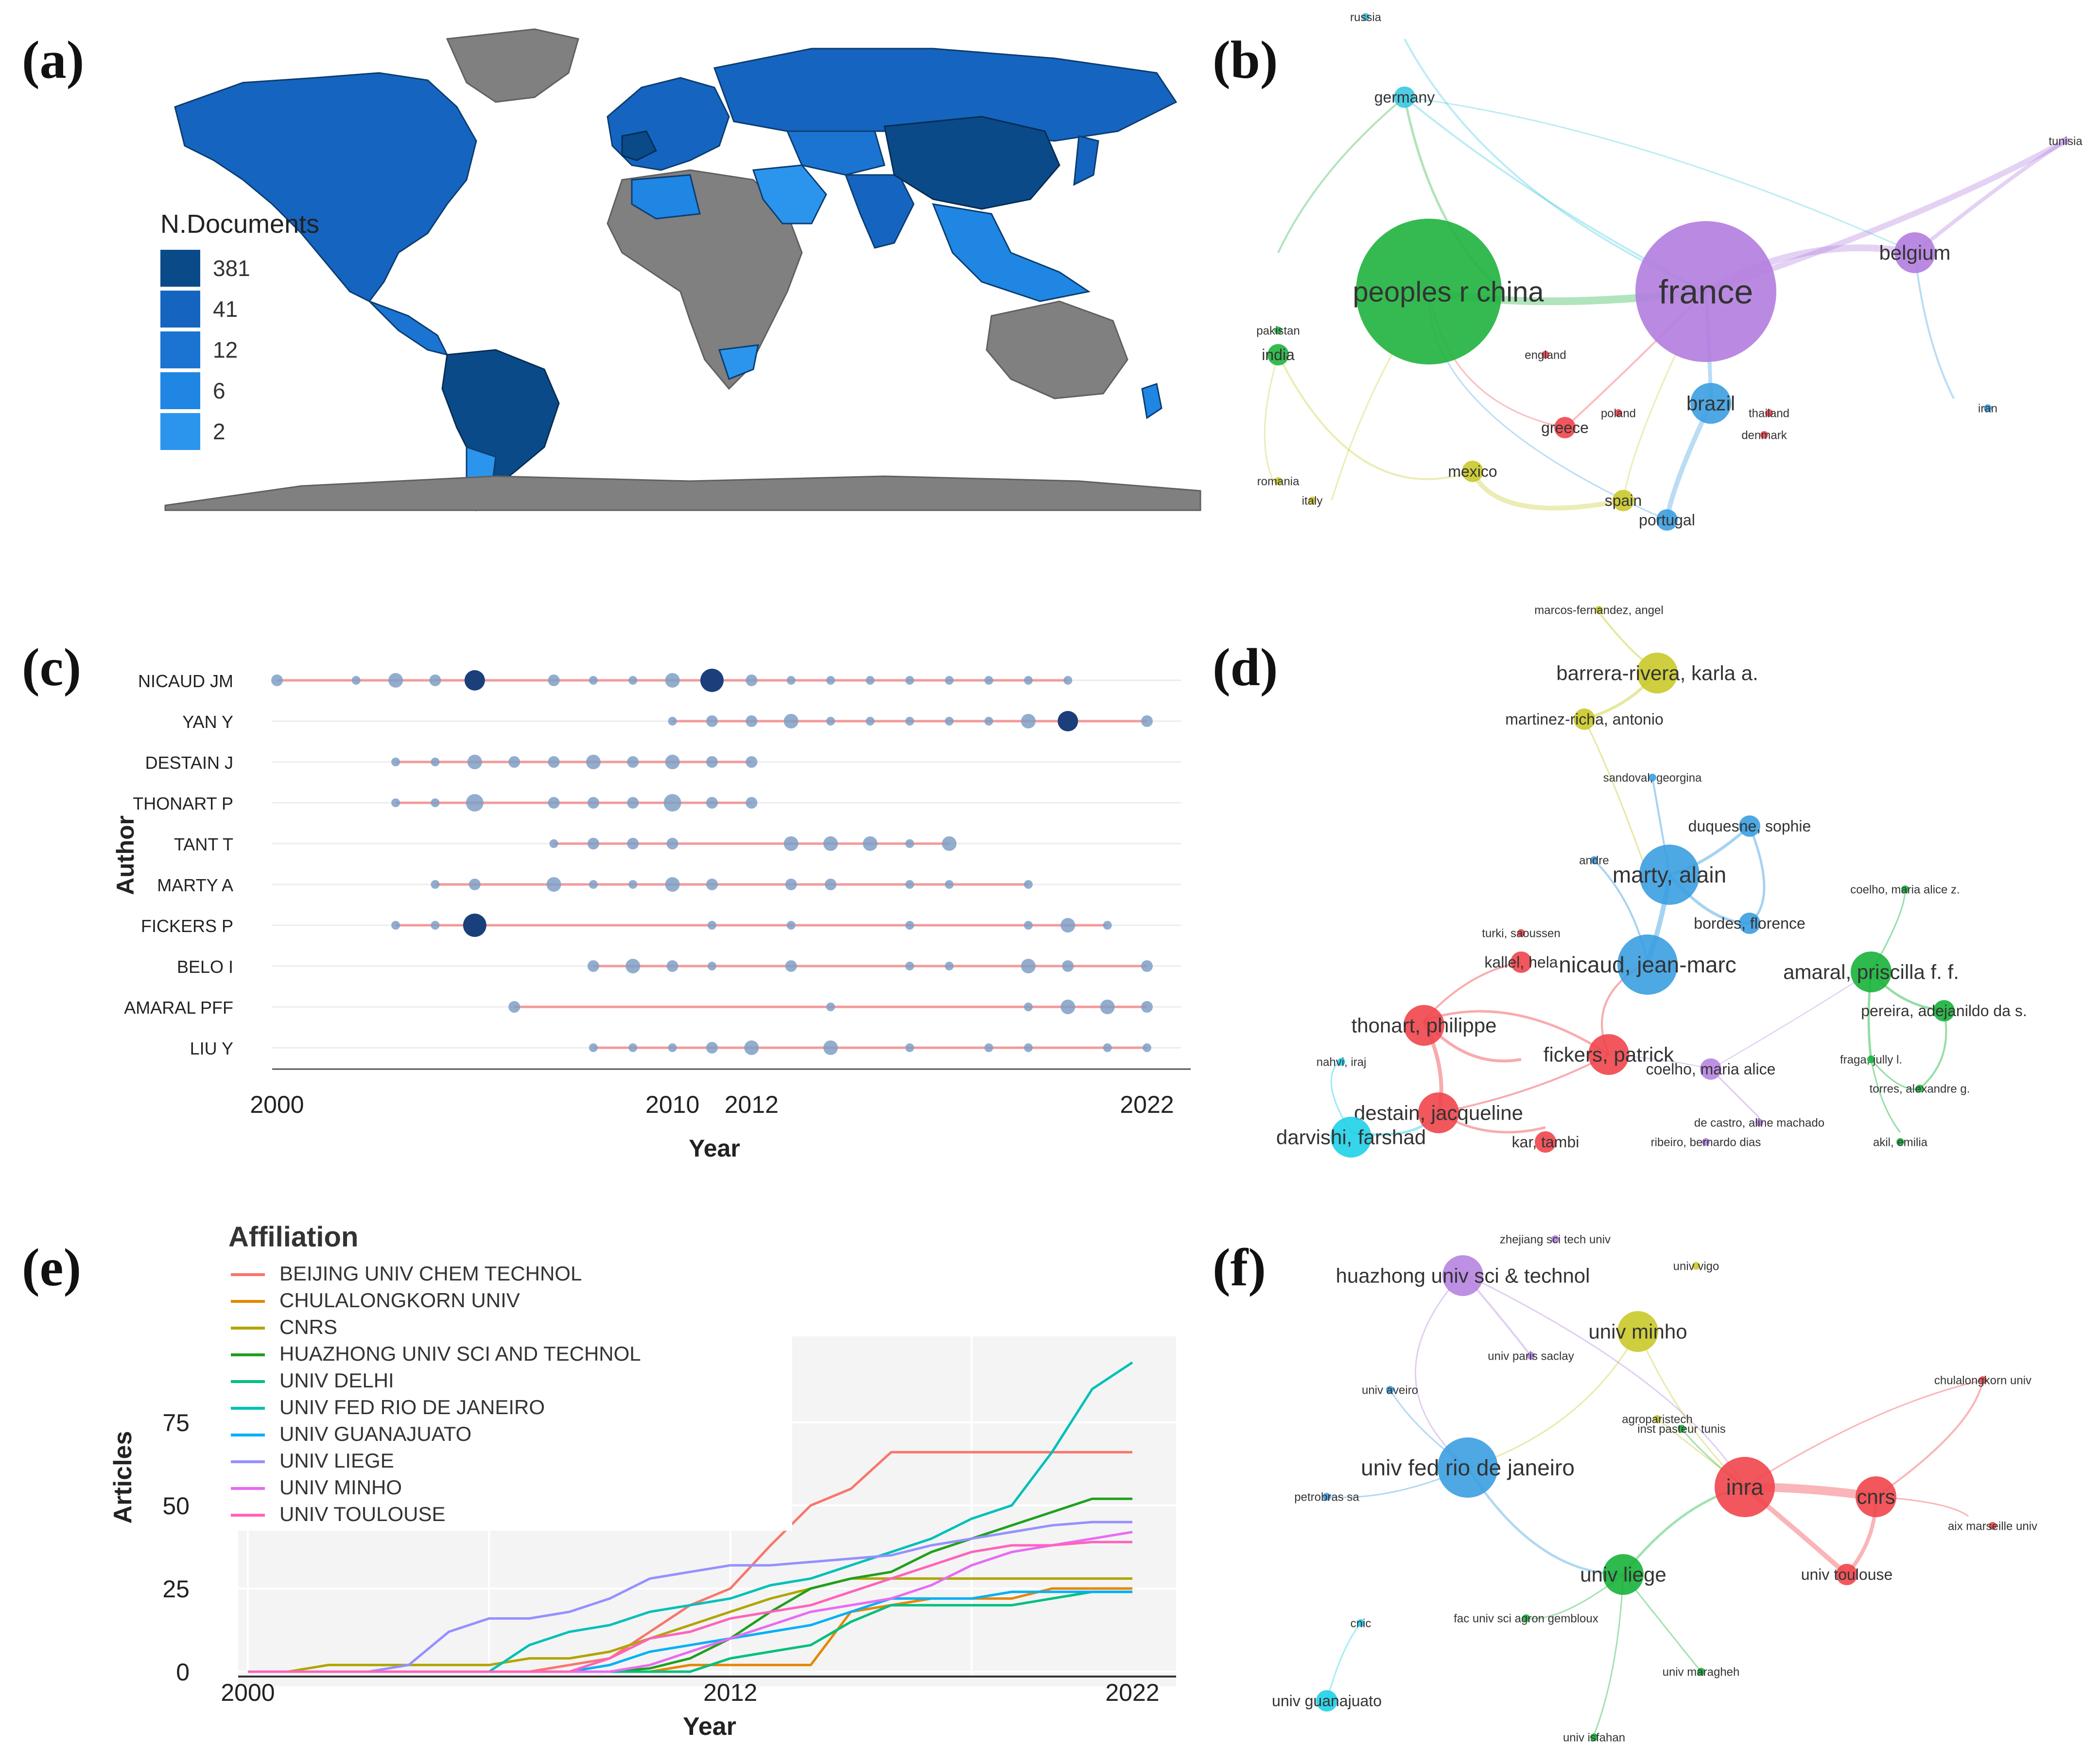  Describe the element at coordinates (225, 350) in the screenshot. I see `map-legend-label: 12` at that location.